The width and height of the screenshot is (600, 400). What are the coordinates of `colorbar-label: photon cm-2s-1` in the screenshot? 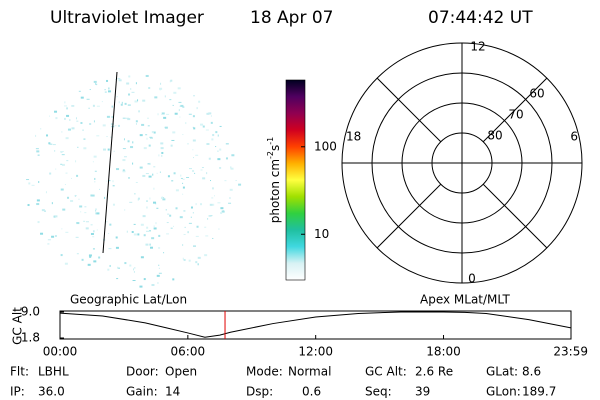 It's located at (274, 180).